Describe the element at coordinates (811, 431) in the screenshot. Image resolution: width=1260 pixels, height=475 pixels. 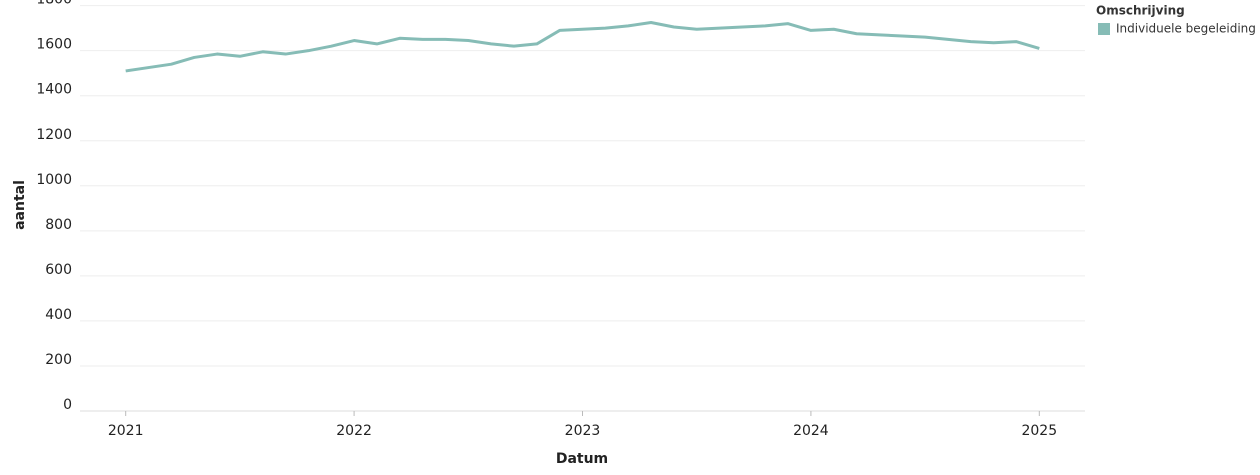
I see `x-tick-label: 2024` at that location.